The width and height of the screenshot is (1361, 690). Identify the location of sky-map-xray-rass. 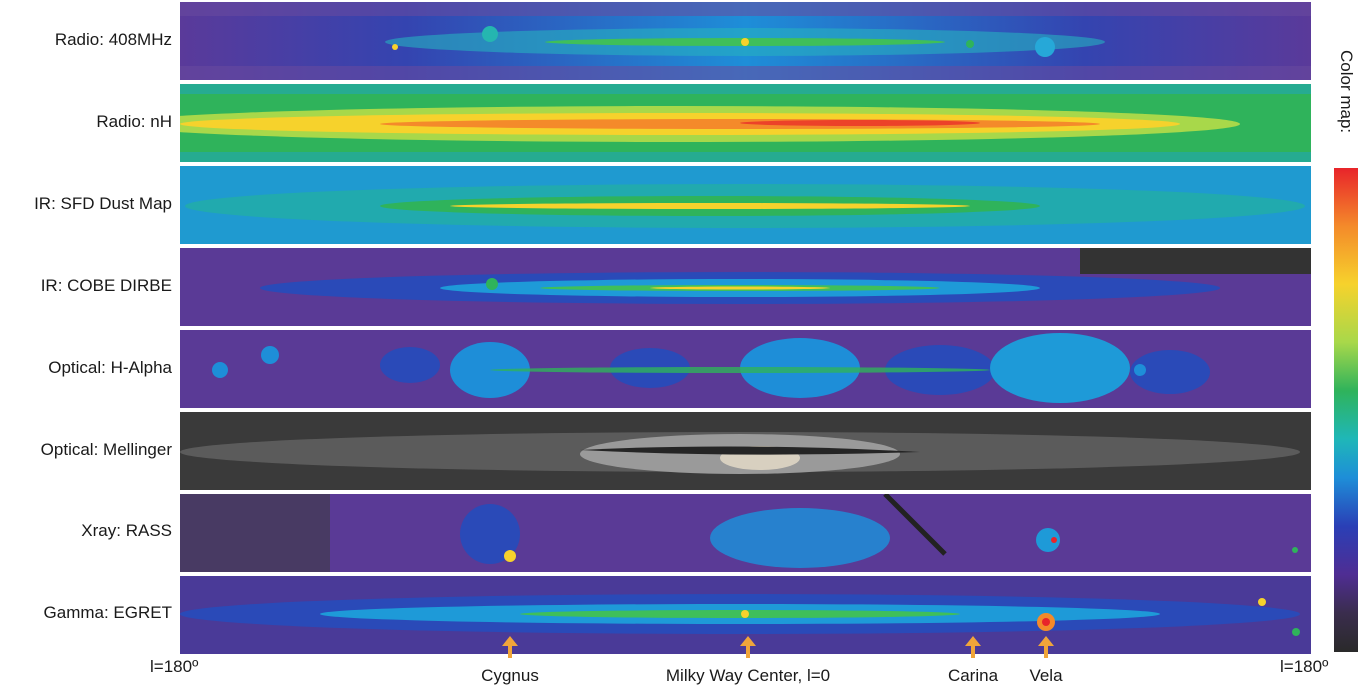
(745, 533).